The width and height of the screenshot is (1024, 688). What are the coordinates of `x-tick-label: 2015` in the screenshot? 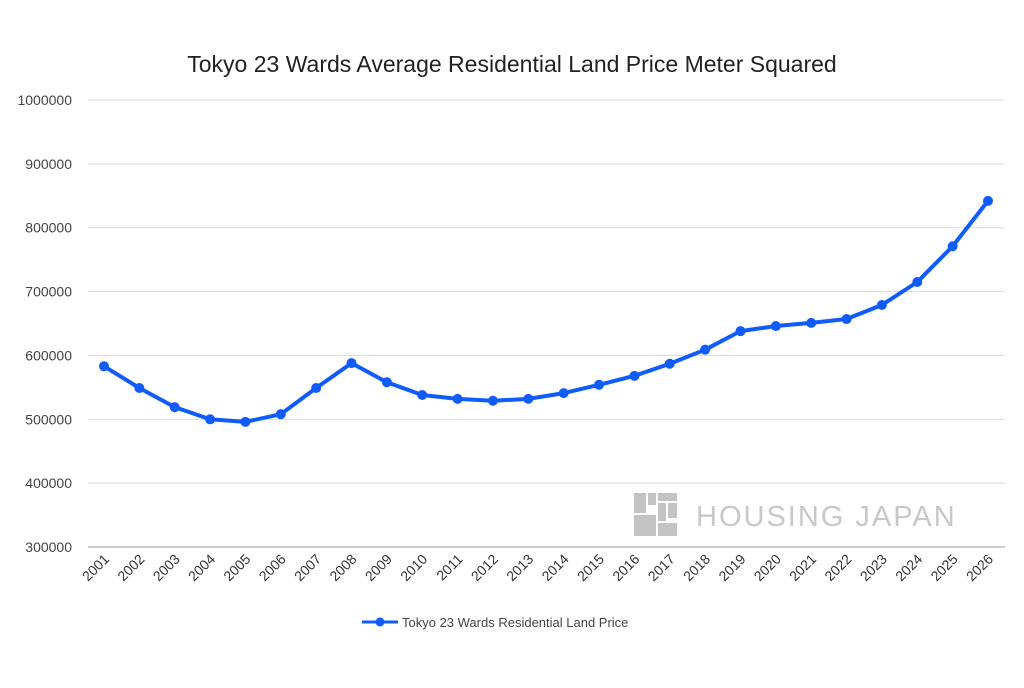 It's located at (590, 567).